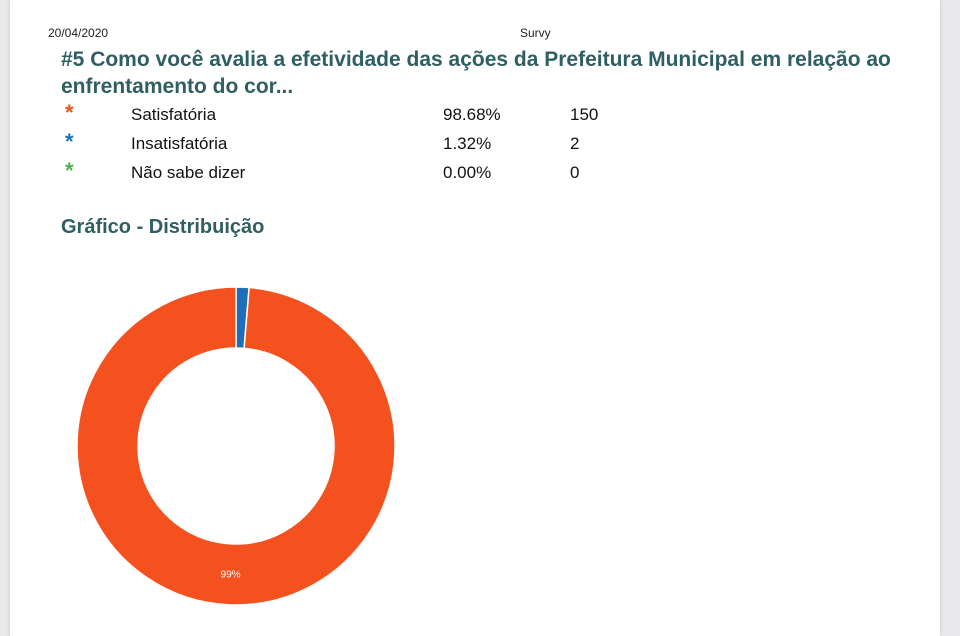  What do you see at coordinates (467, 143) in the screenshot?
I see `answer-percent: 1.32%` at bounding box center [467, 143].